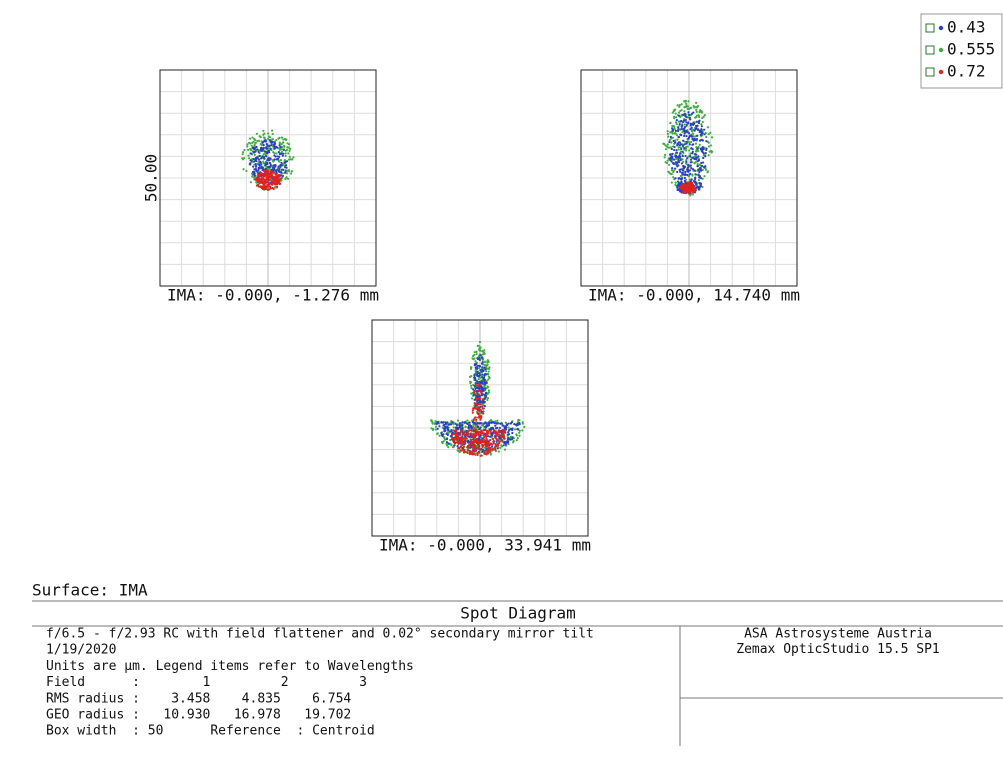  Describe the element at coordinates (480, 428) in the screenshot. I see `plot-frame` at that location.